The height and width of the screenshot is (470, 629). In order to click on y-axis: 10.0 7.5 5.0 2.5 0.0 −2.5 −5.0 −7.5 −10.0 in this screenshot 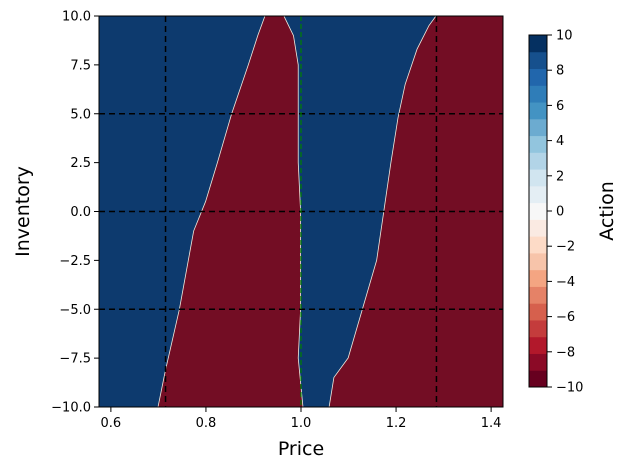, I will do `click(75, 213)`.